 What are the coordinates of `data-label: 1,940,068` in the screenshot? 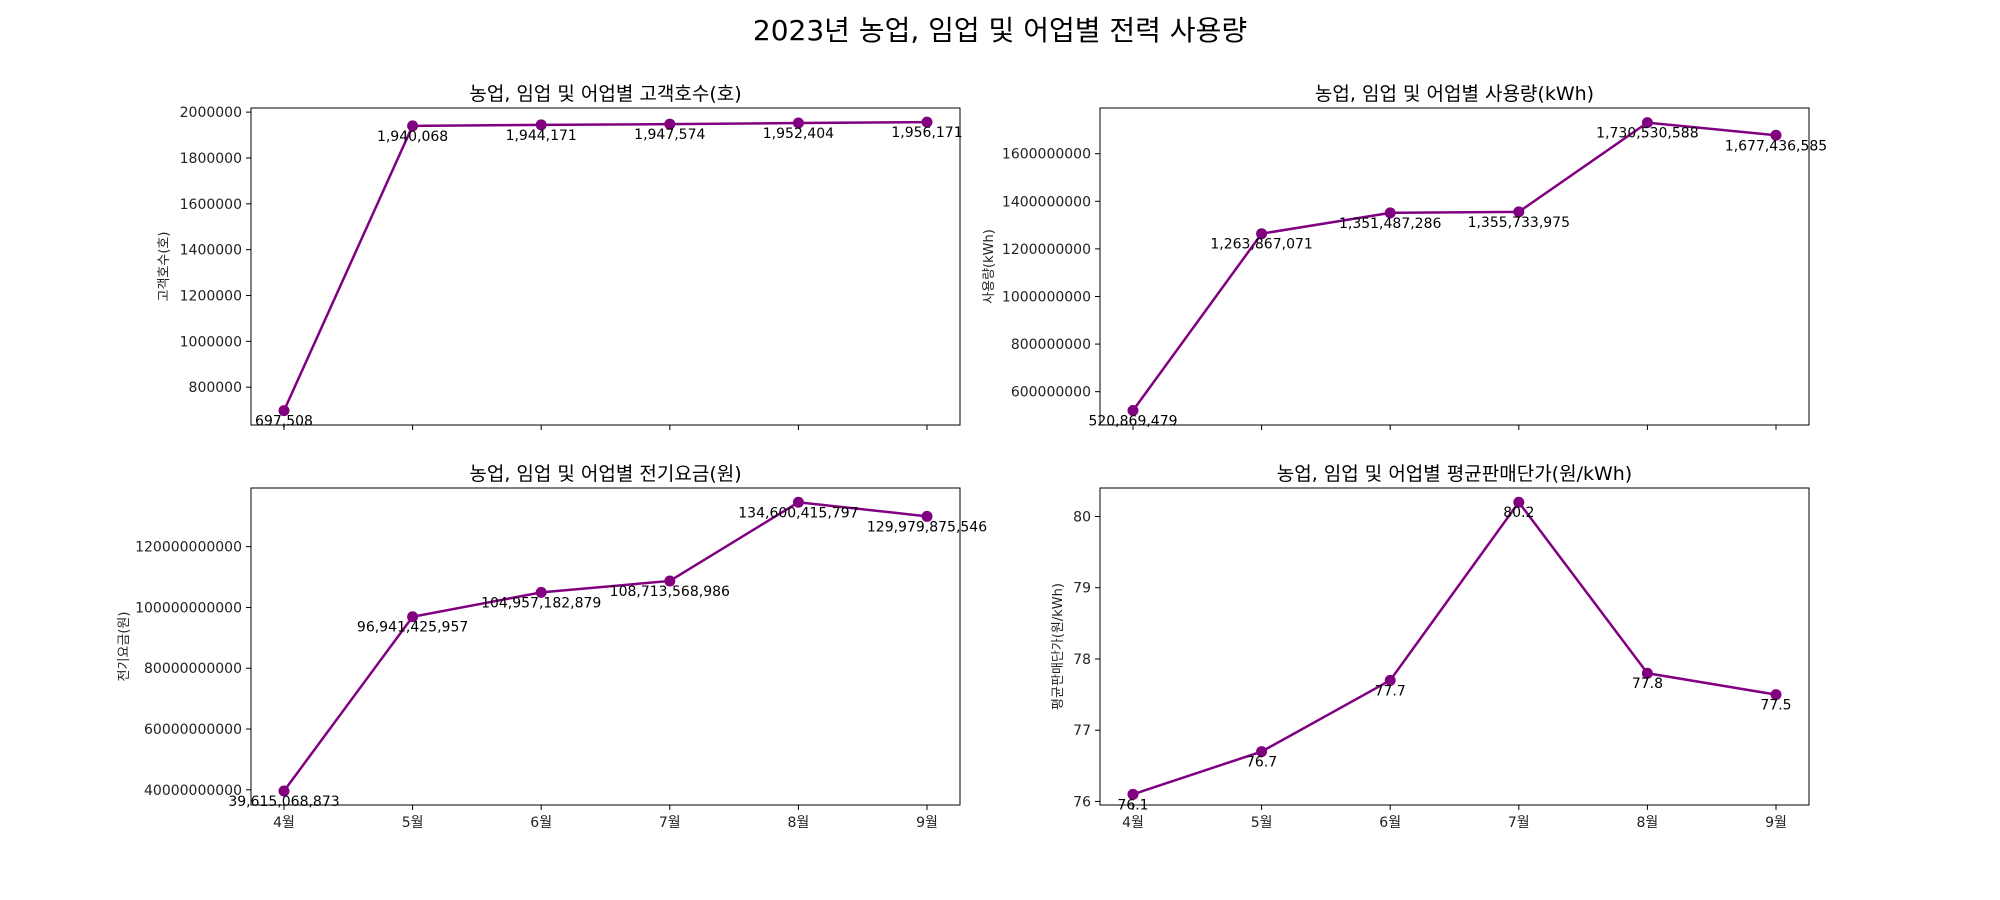 It's located at (412, 137).